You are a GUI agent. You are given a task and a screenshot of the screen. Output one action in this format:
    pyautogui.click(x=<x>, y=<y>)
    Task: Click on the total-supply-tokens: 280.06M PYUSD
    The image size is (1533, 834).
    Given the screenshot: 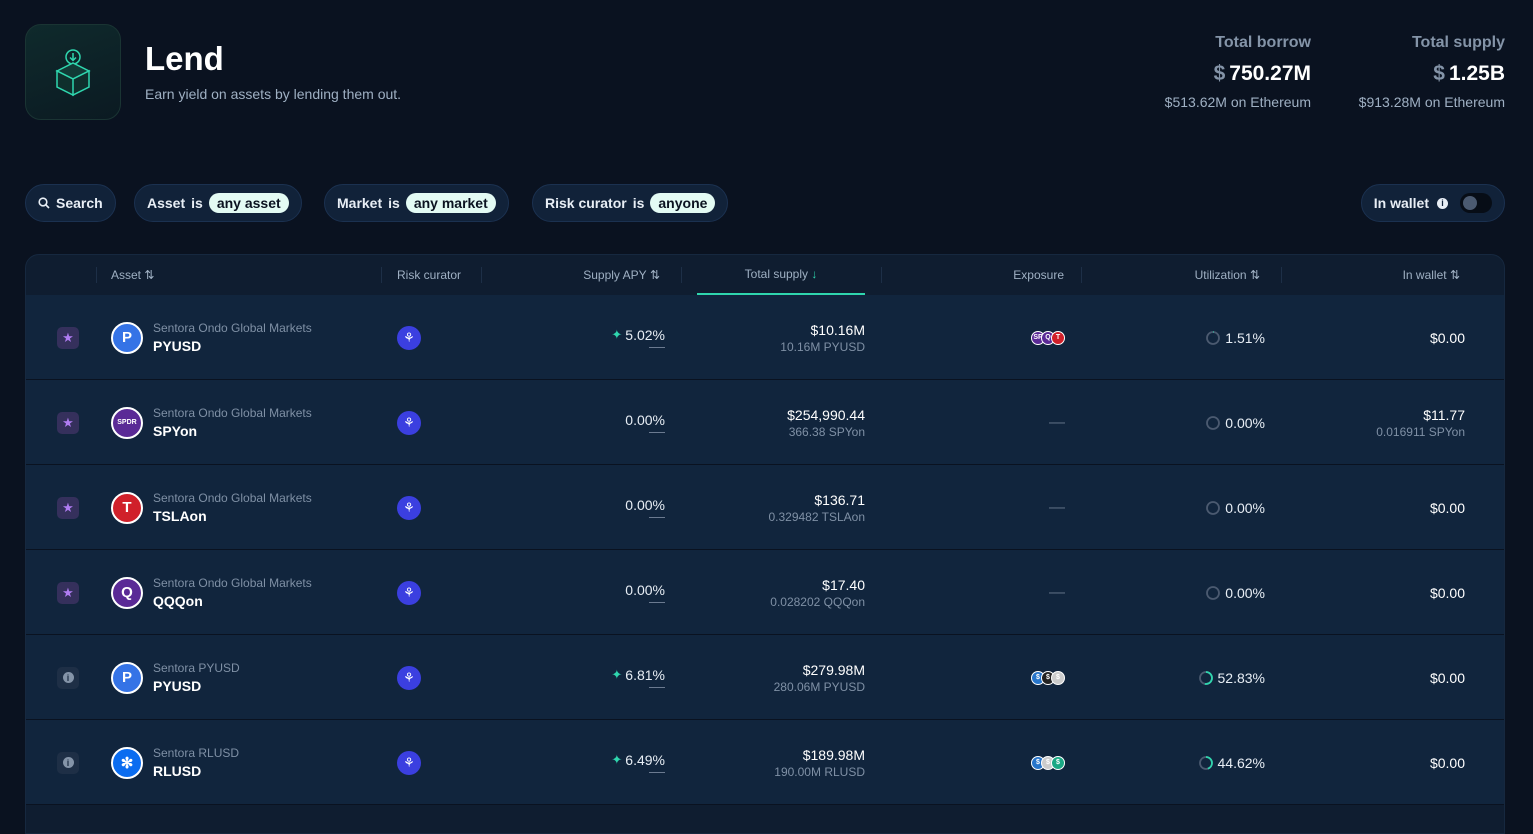 What is the action you would take?
    pyautogui.click(x=819, y=686)
    